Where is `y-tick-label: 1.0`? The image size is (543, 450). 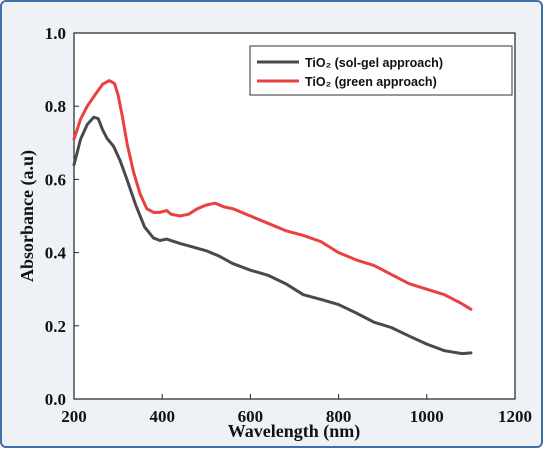
y-tick-label: 1.0 is located at coordinates (55, 33).